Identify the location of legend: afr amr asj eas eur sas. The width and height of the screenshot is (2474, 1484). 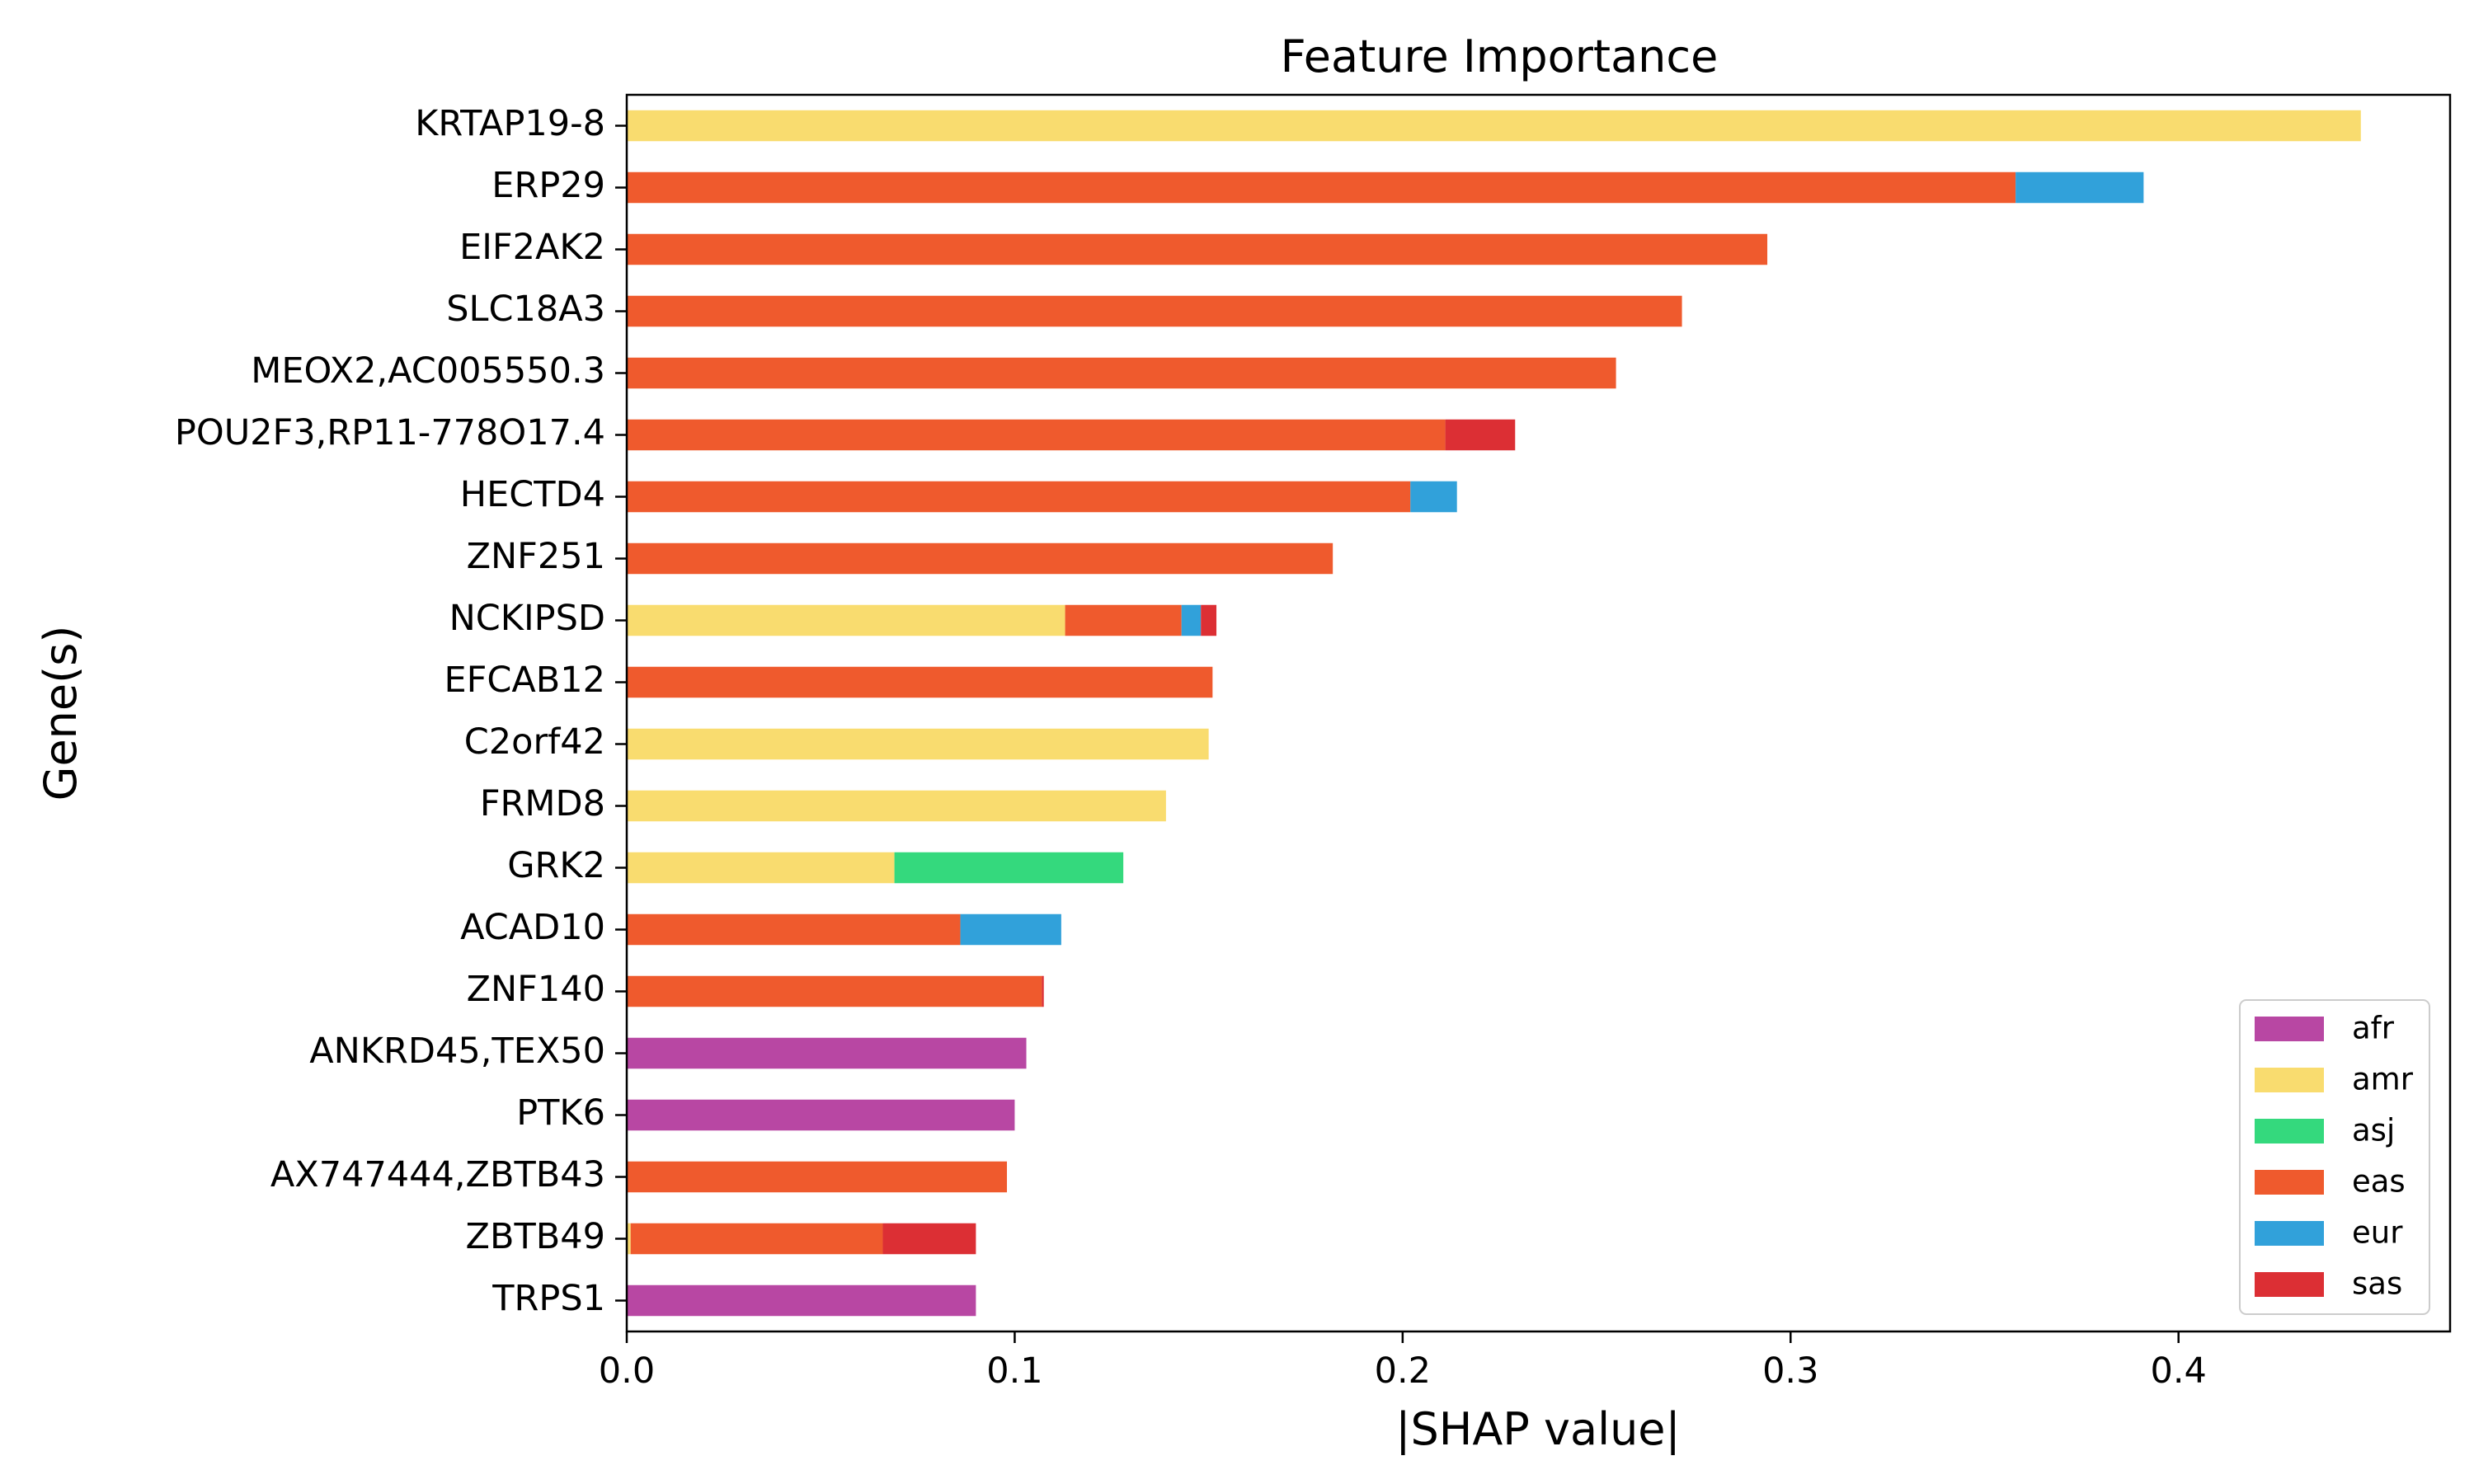
(2334, 1157).